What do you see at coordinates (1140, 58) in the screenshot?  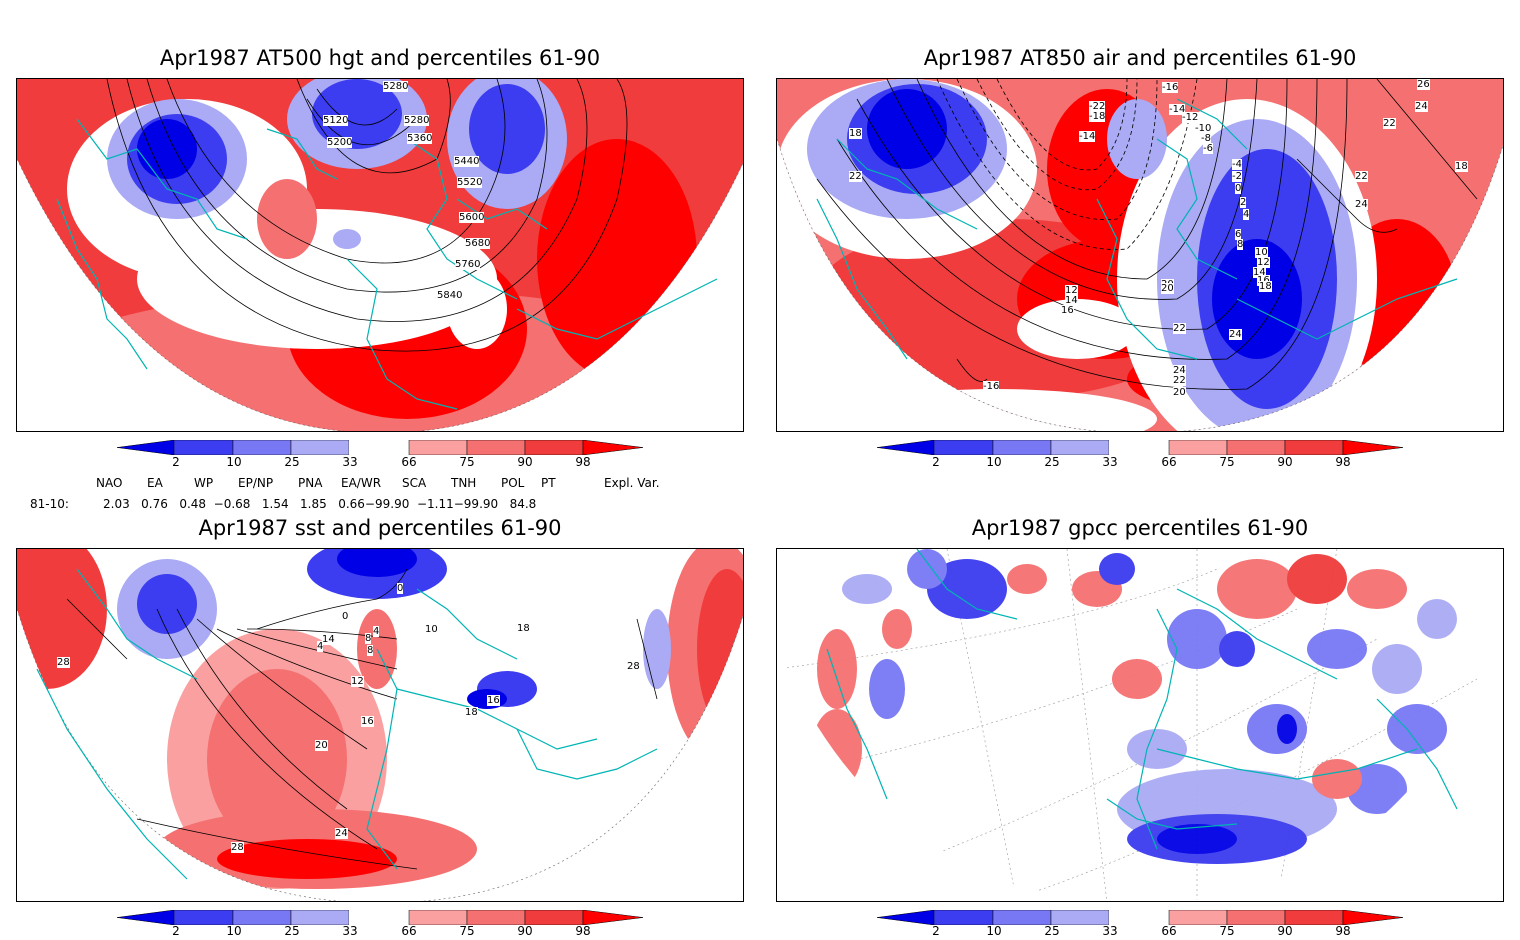 I see `panel-title-air: Apr1987 AT850 air and percentiles 61-90` at bounding box center [1140, 58].